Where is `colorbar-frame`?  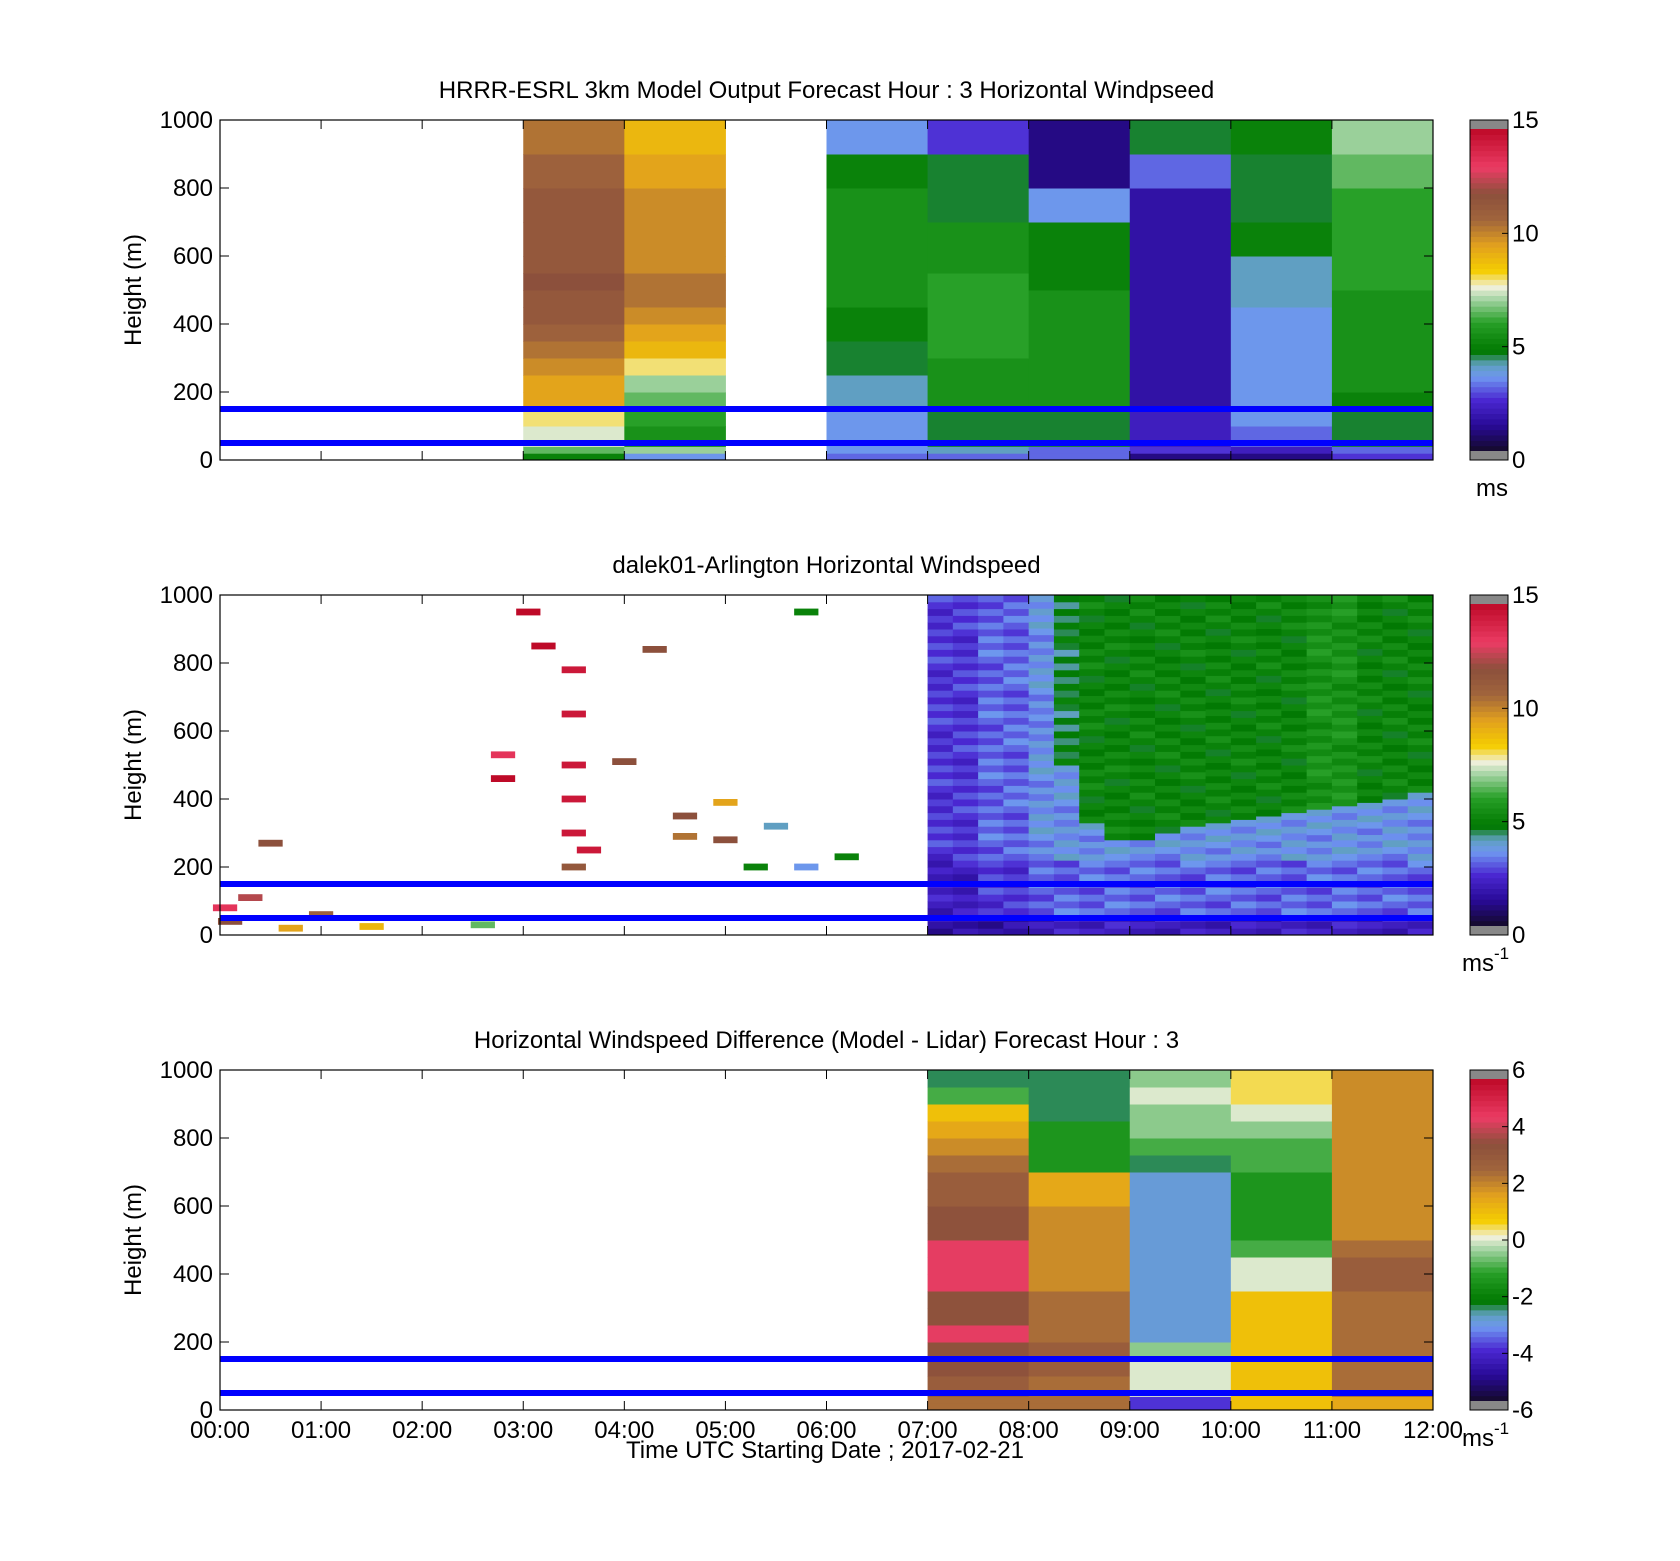
colorbar-frame is located at coordinates (1489, 290).